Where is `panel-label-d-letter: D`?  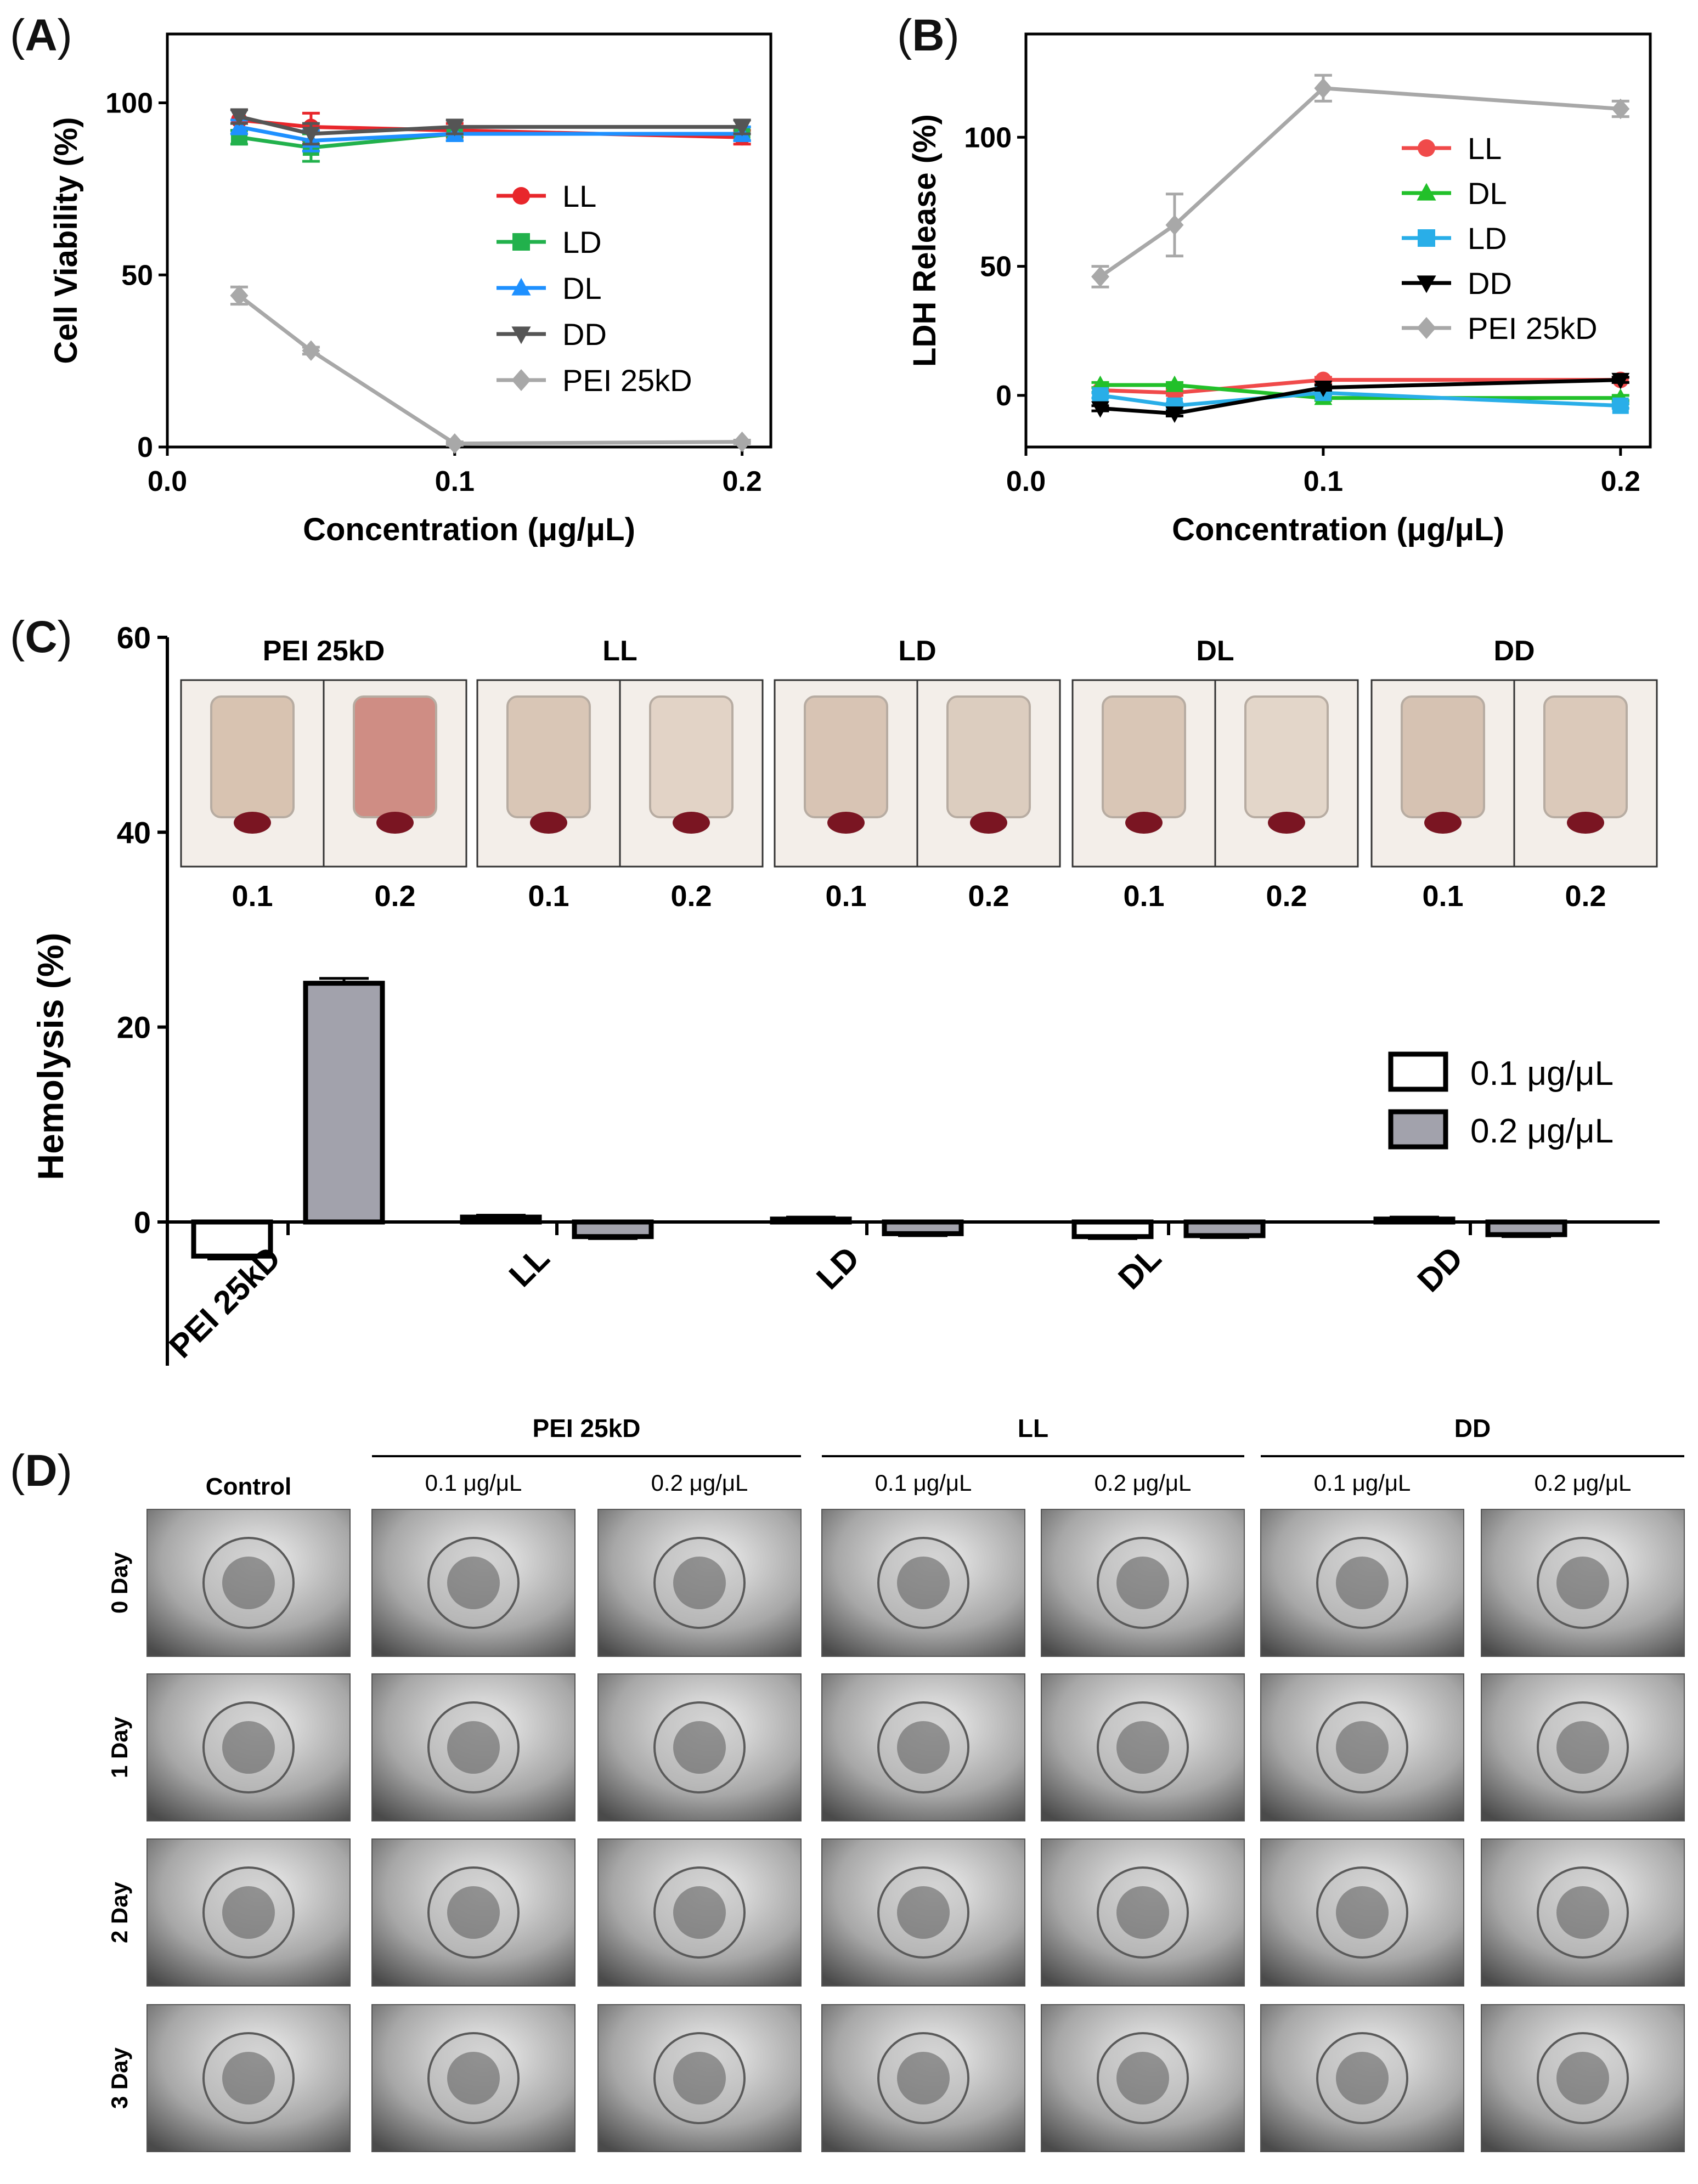
panel-label-d-letter: D is located at coordinates (41, 1471).